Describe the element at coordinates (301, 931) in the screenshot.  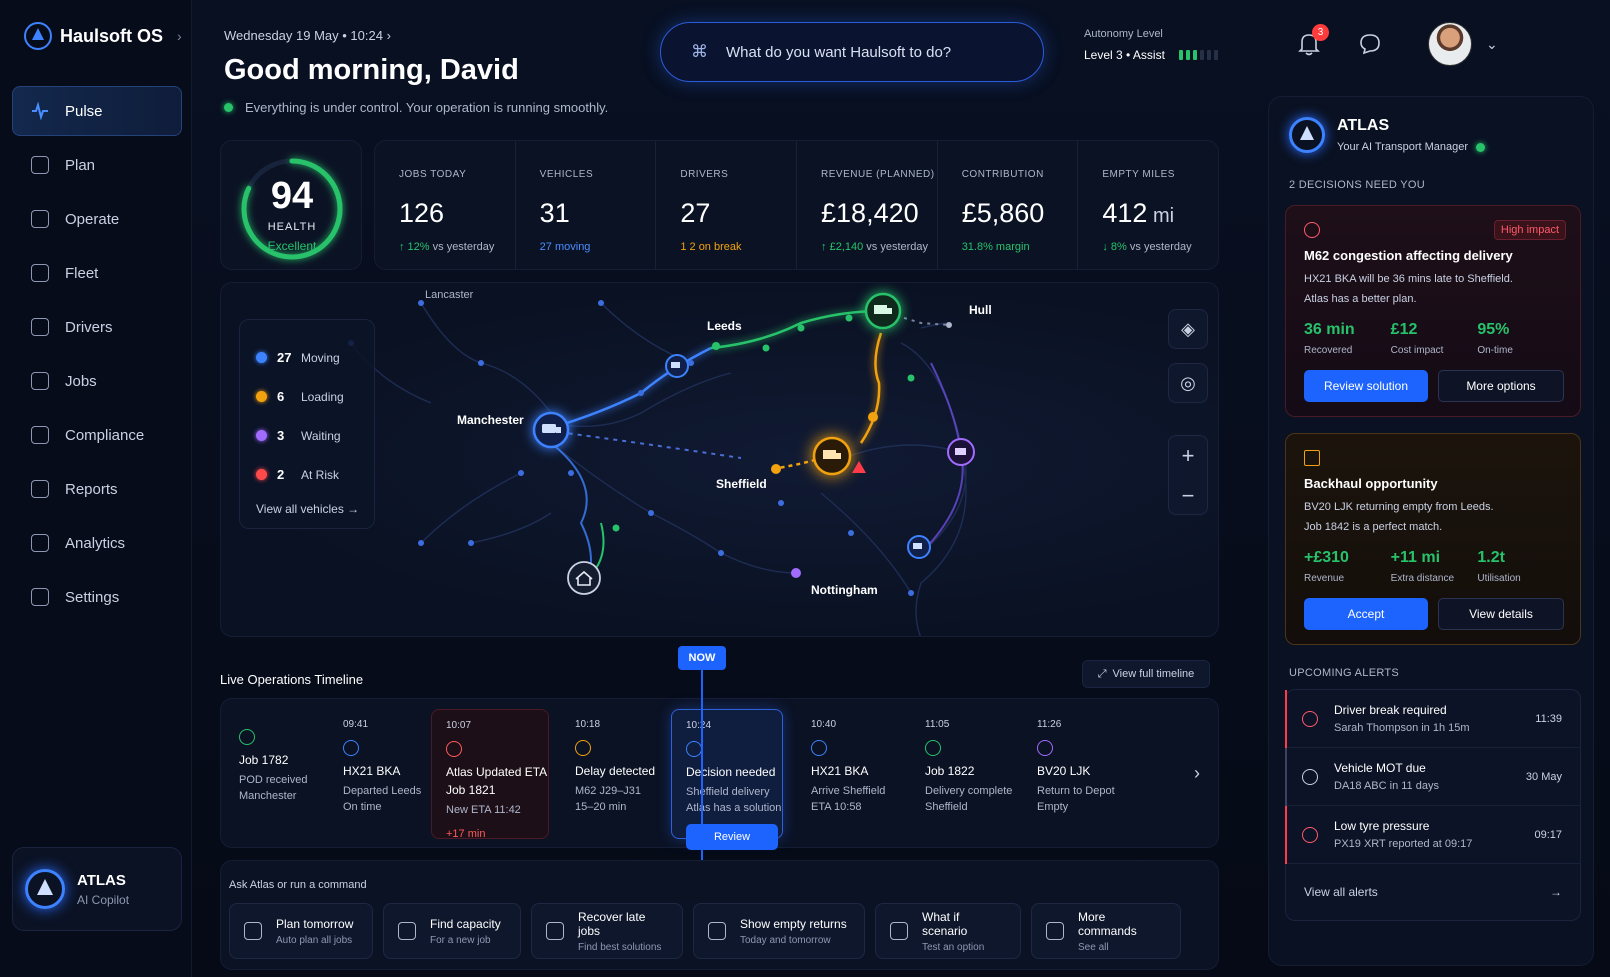
I see `command-chip: Plan tomorrow Auto plan all jobs` at that location.